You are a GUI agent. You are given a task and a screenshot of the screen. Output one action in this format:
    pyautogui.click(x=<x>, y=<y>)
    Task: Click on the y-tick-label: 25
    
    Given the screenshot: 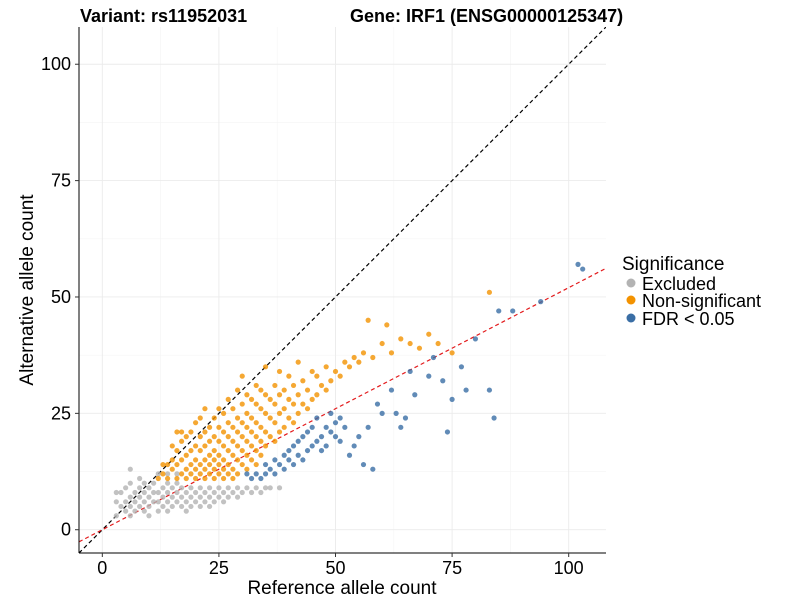 What is the action you would take?
    pyautogui.click(x=61, y=413)
    